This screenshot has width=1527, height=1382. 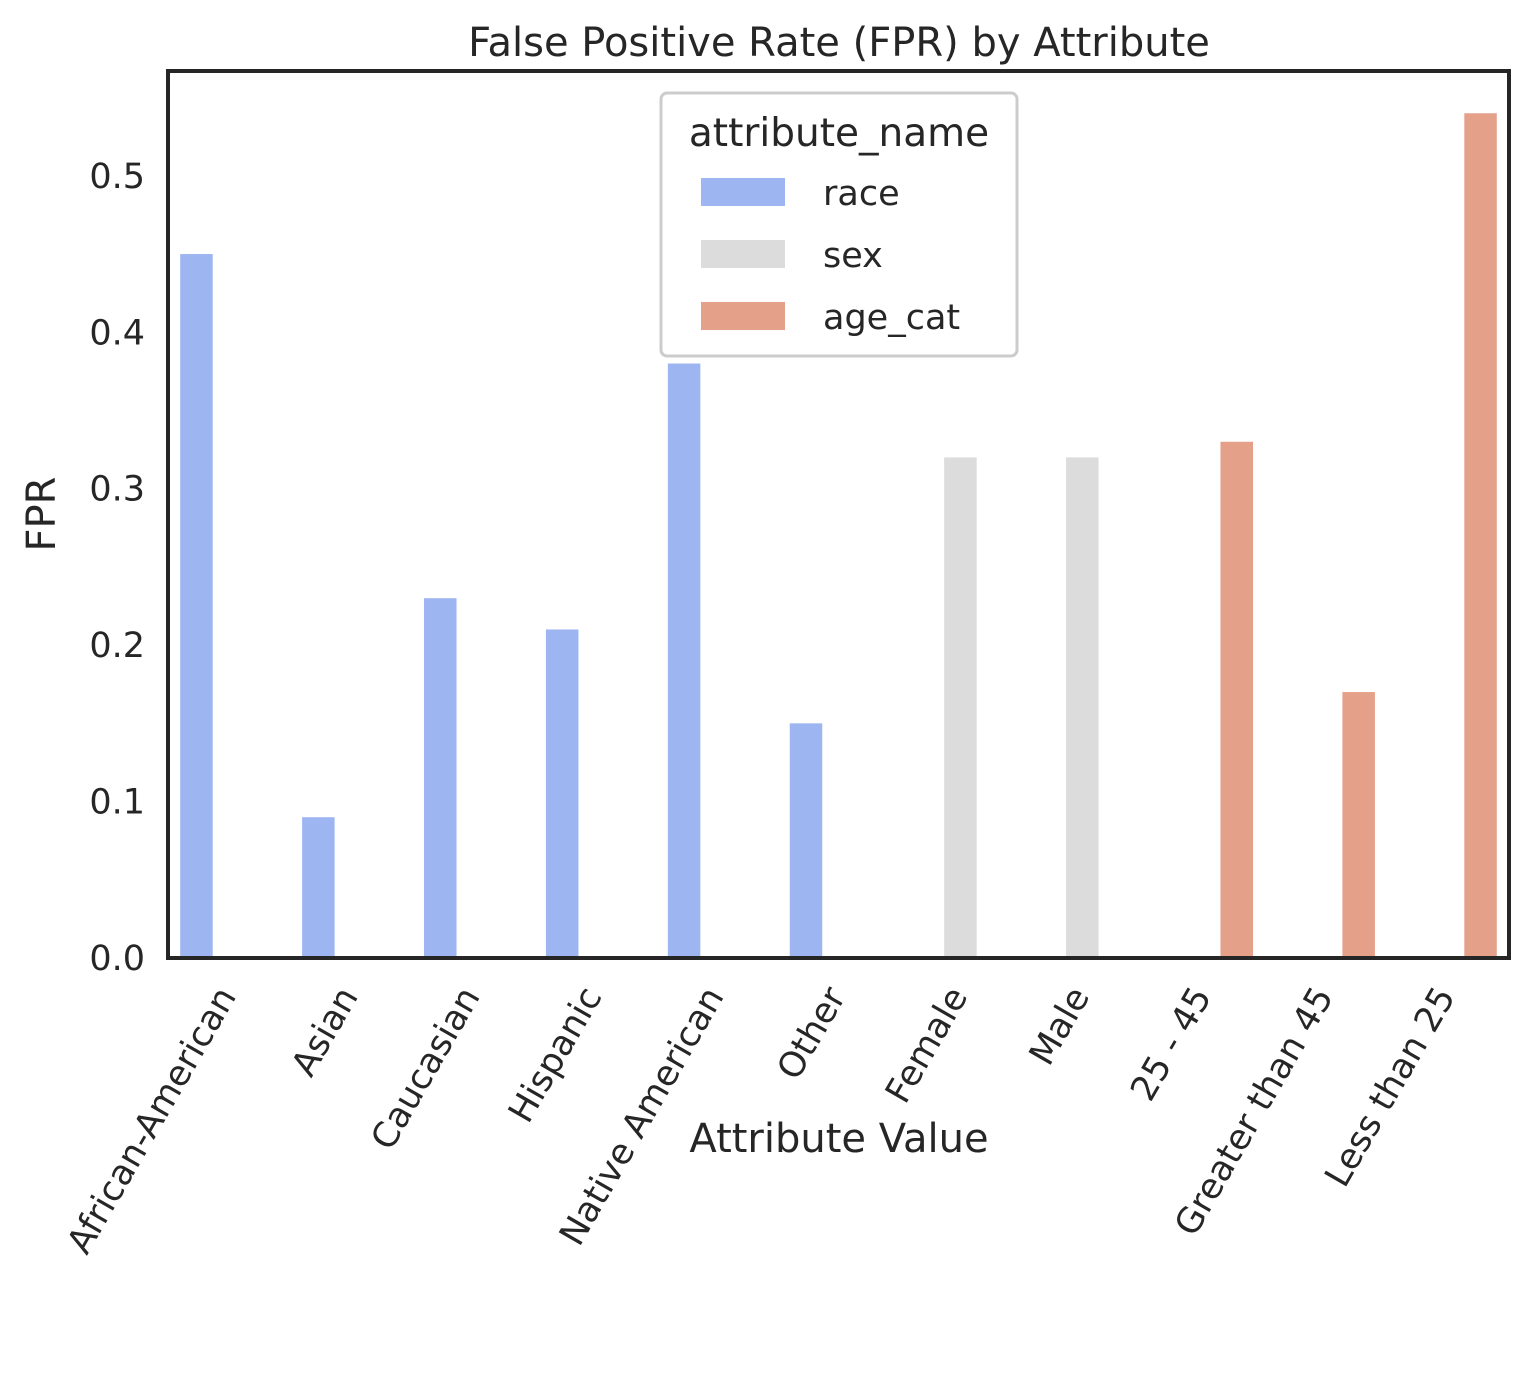 What do you see at coordinates (861, 194) in the screenshot?
I see `legend-label-race: race` at bounding box center [861, 194].